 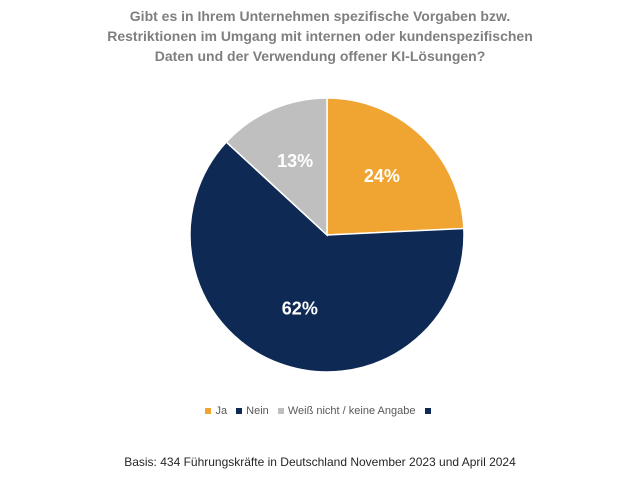 I want to click on legend-item-ja: Ja, so click(x=216, y=411).